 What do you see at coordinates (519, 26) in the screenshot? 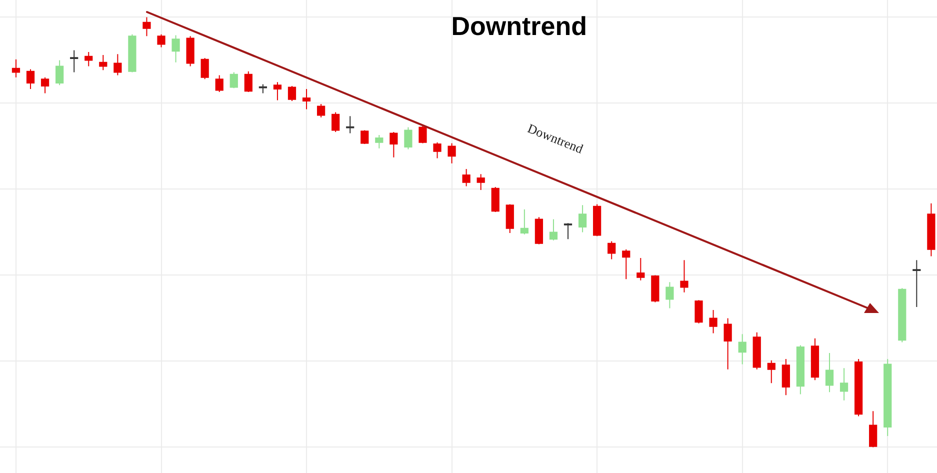
I see `chart-title: Downtrend` at bounding box center [519, 26].